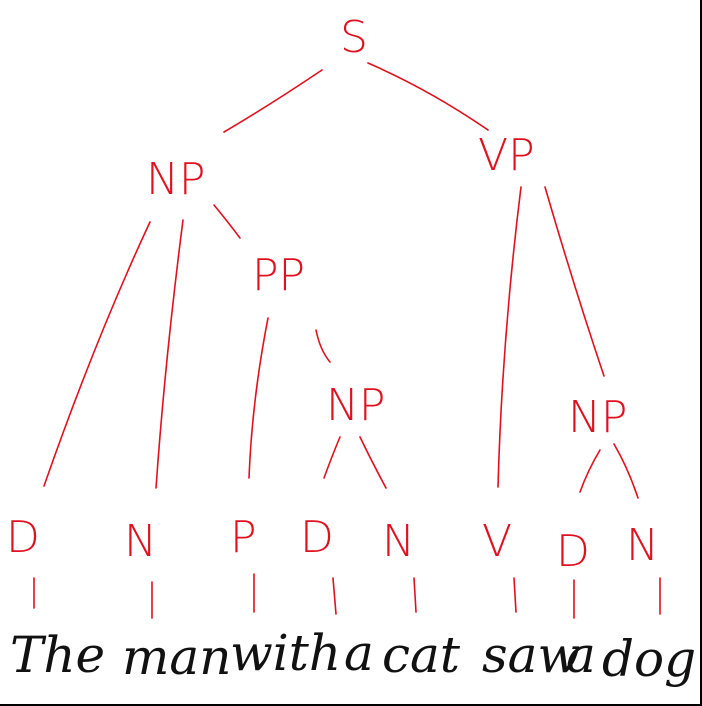  I want to click on node-pp: PP, so click(278, 275).